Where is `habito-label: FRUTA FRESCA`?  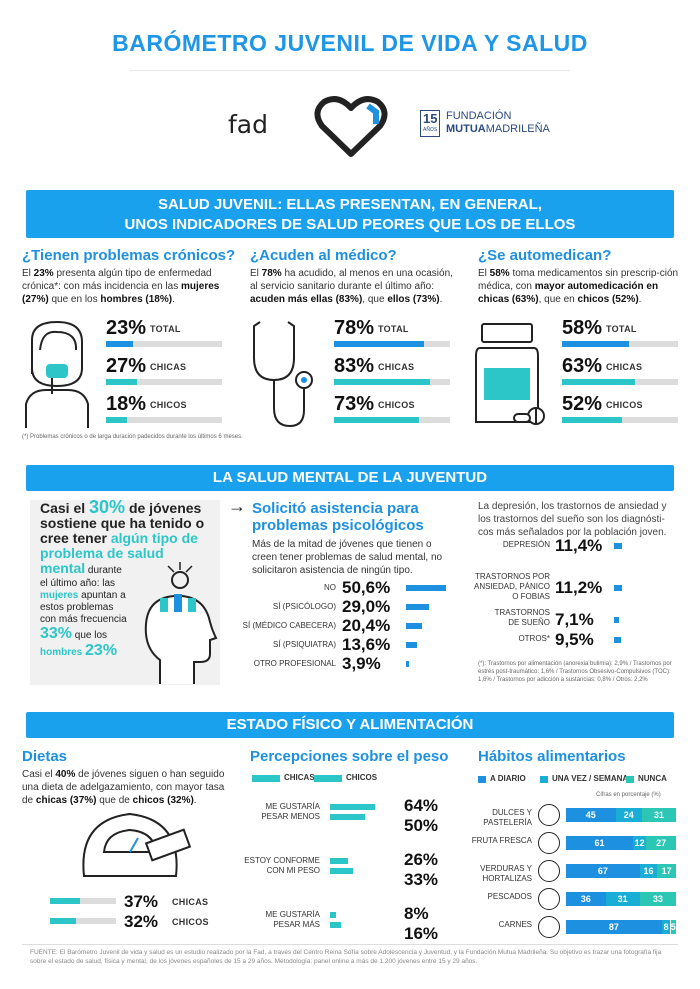 habito-label: FRUTA FRESCA is located at coordinates (501, 840).